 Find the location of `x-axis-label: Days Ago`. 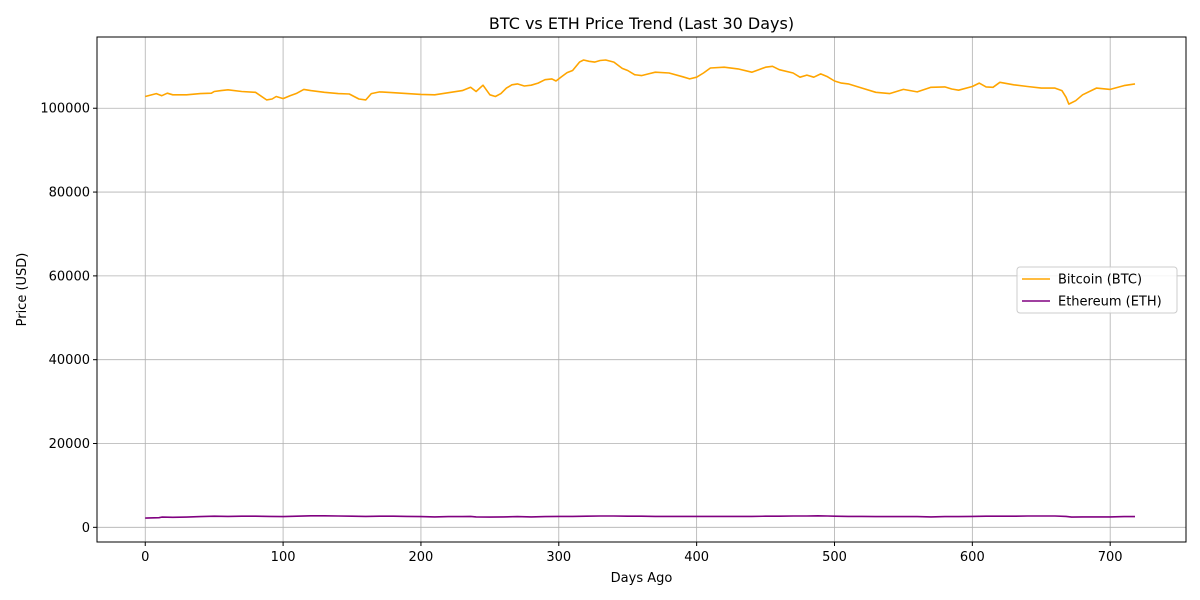

x-axis-label: Days Ago is located at coordinates (642, 578).